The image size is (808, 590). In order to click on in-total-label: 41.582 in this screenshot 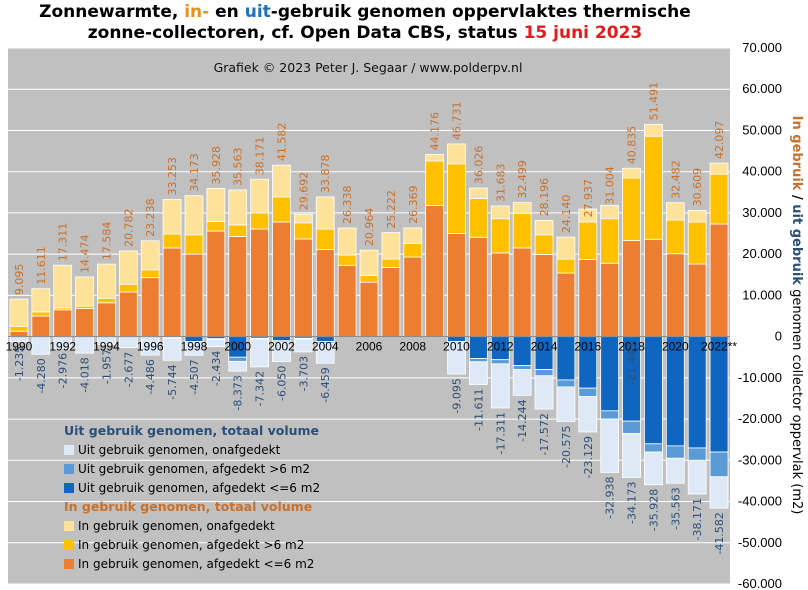, I will do `click(281, 142)`.